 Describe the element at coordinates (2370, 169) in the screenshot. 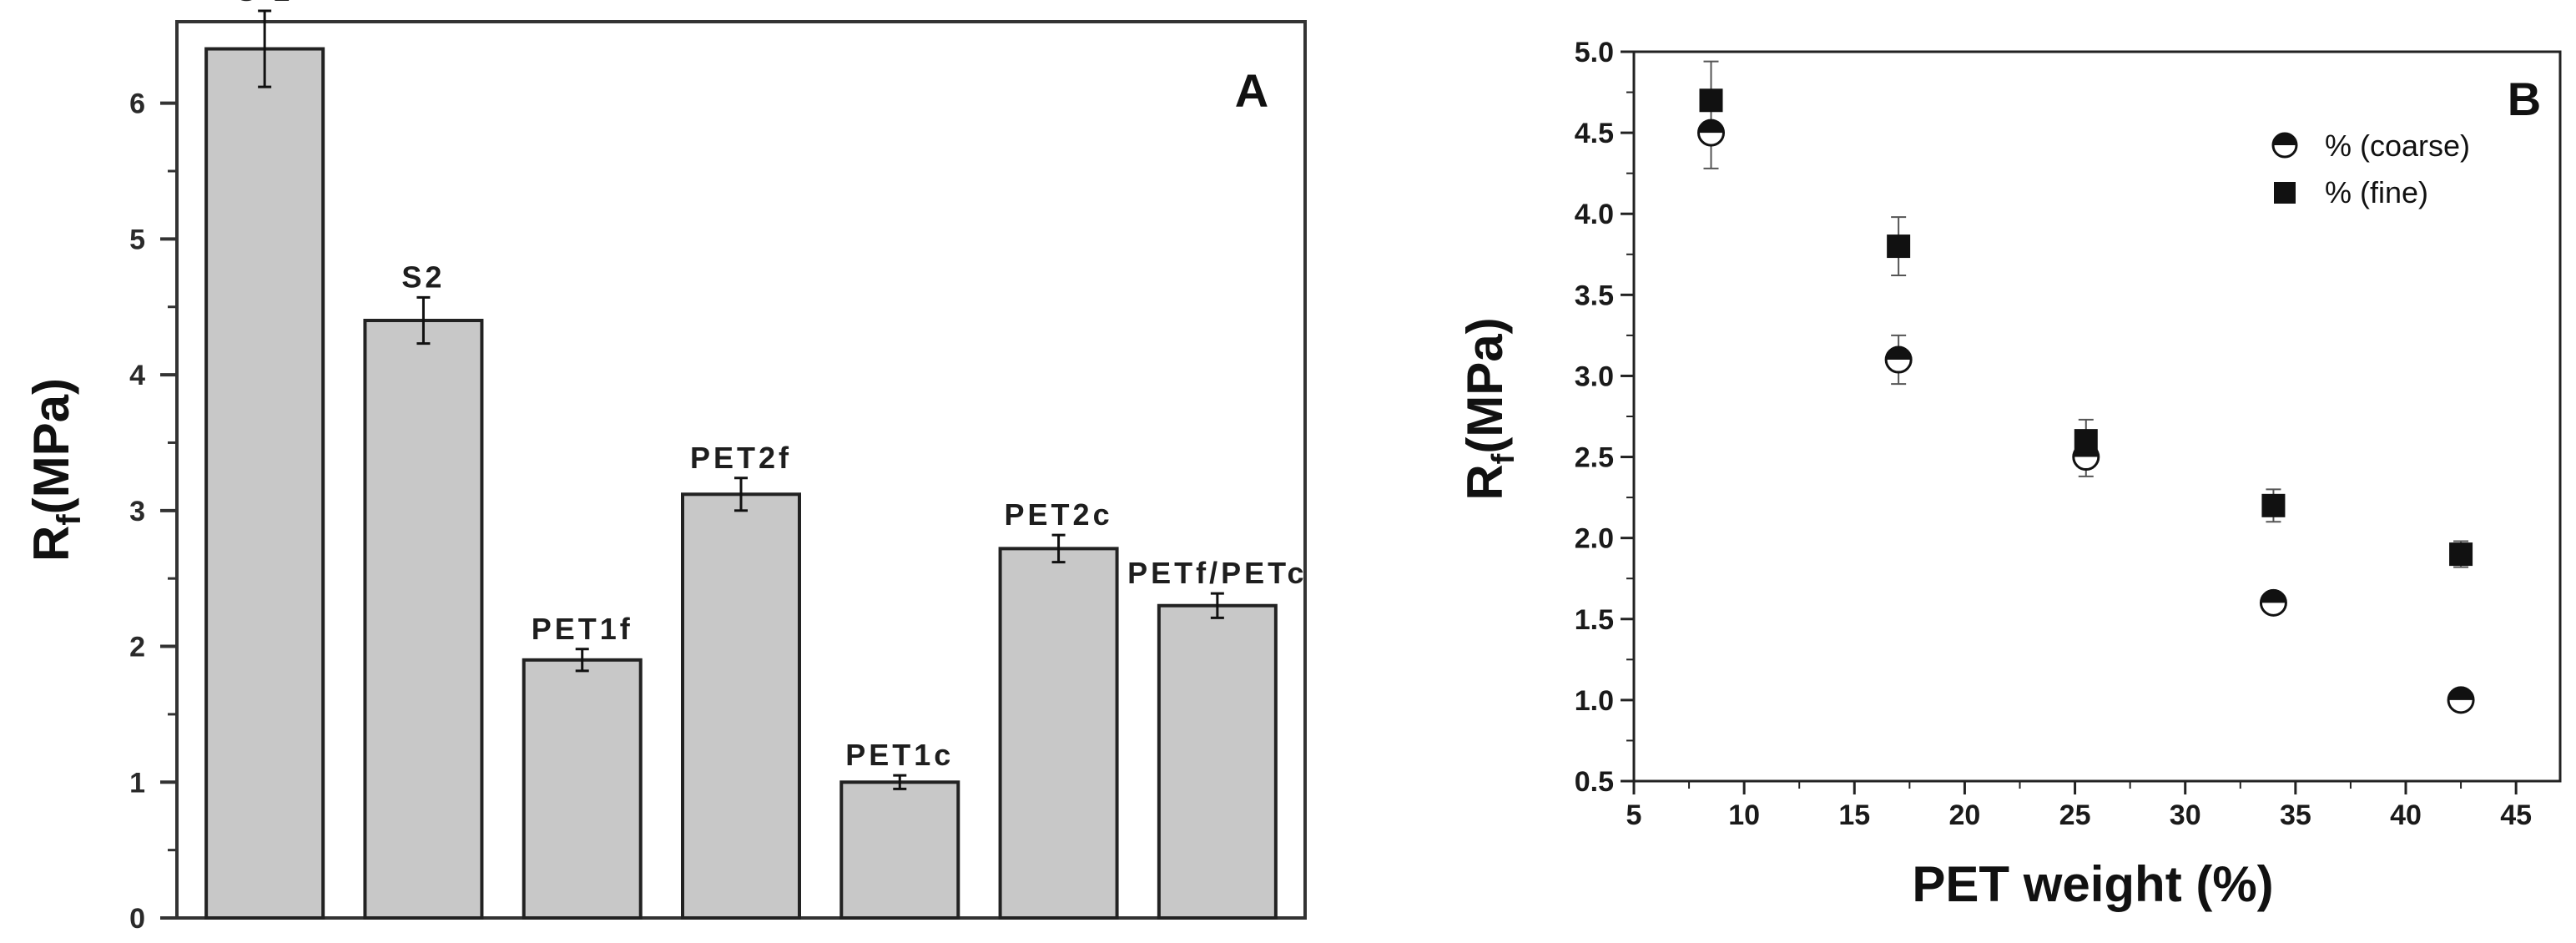

I see `panel-b-legend: % (coarse) % (fine)` at that location.